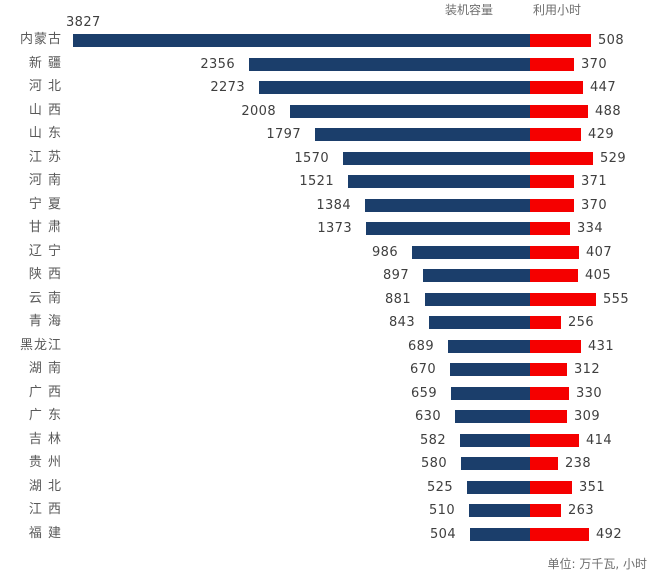 The height and width of the screenshot is (583, 654). Describe the element at coordinates (599, 440) in the screenshot. I see `hours-value-label: 414` at that location.